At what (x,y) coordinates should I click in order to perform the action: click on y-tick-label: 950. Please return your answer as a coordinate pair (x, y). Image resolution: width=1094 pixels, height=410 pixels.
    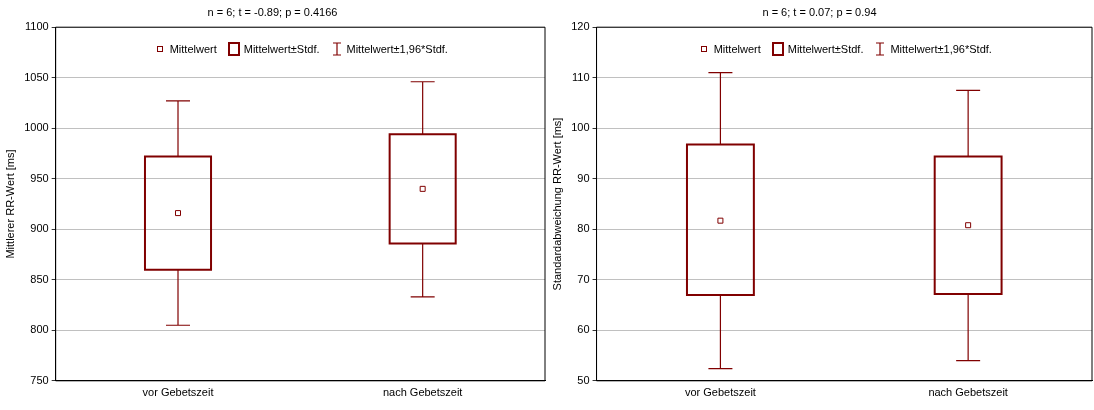
    Looking at the image, I should click on (39, 177).